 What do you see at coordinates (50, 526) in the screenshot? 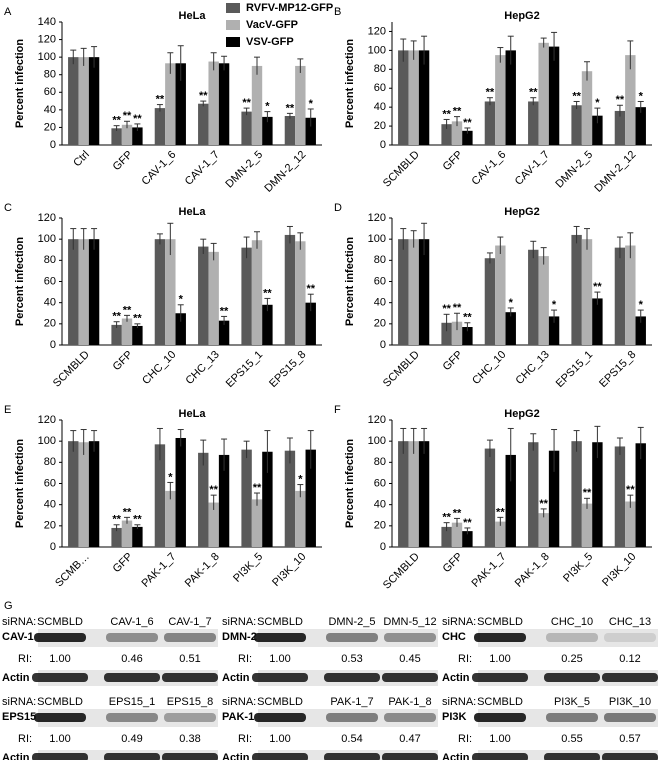
I see `y-tick-label: 20` at bounding box center [50, 526].